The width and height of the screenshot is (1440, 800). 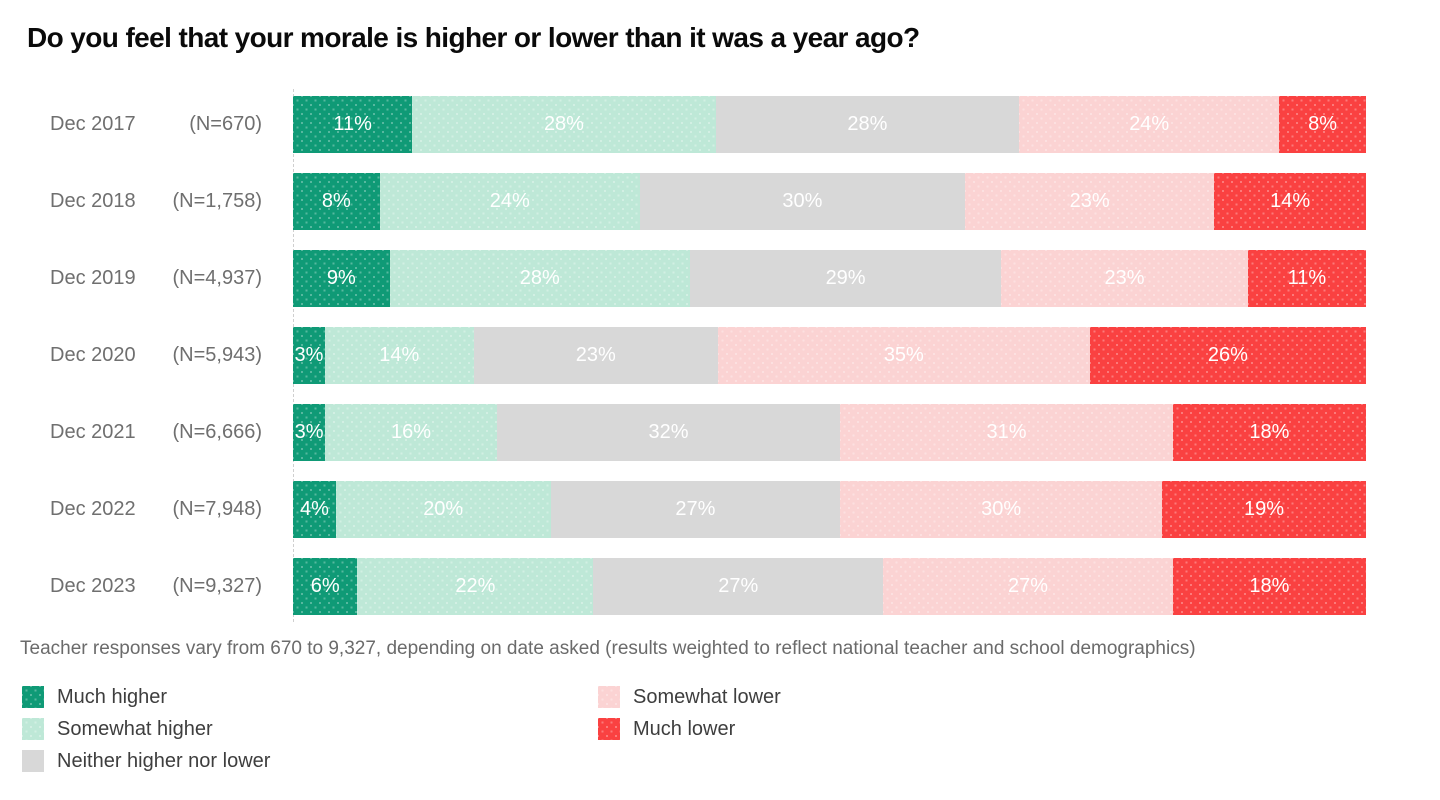 What do you see at coordinates (146, 278) in the screenshot?
I see `row-labels: Dec 2019 (N=4,937)` at bounding box center [146, 278].